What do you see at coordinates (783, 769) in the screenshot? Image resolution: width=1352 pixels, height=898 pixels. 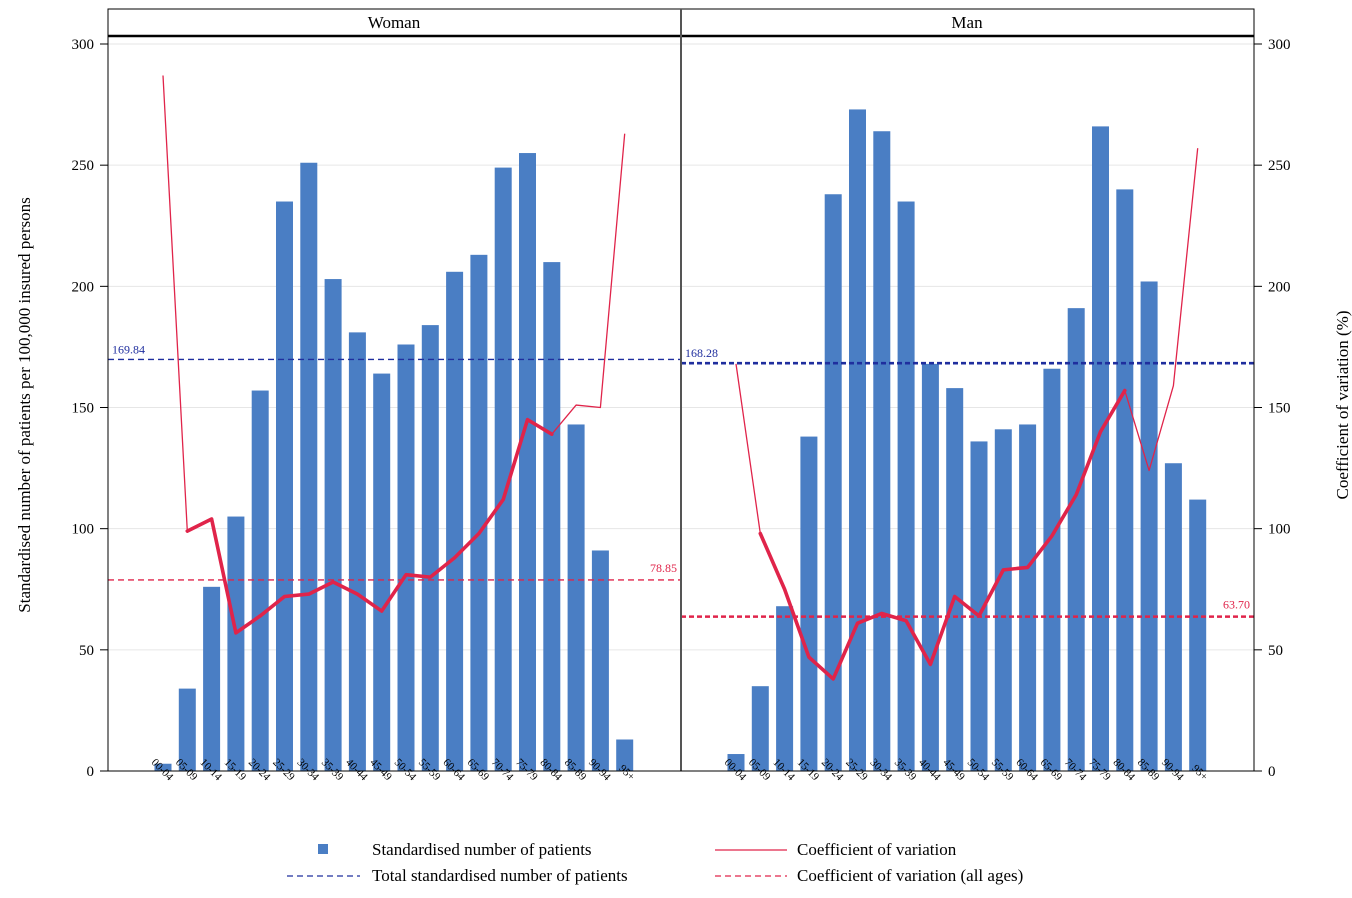 I see `category-label-man-10-14: 10-14` at bounding box center [783, 769].